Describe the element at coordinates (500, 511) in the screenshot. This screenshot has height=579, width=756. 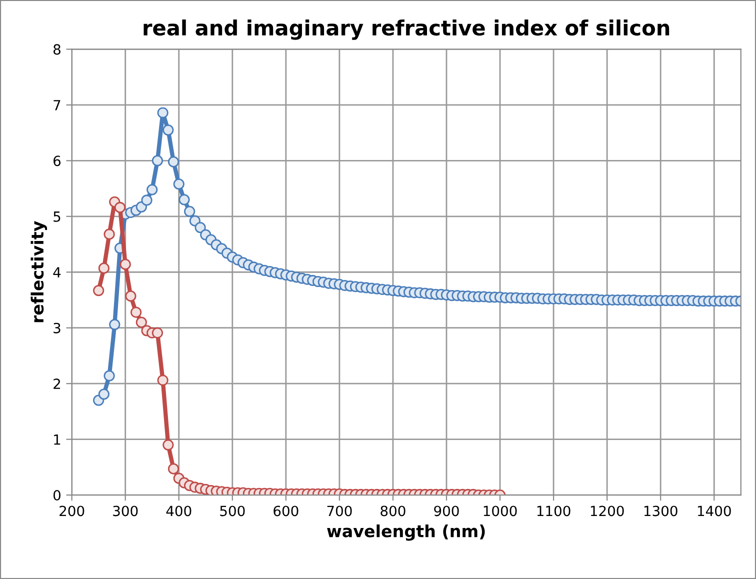
I see `x-tick-label: 1000` at that location.